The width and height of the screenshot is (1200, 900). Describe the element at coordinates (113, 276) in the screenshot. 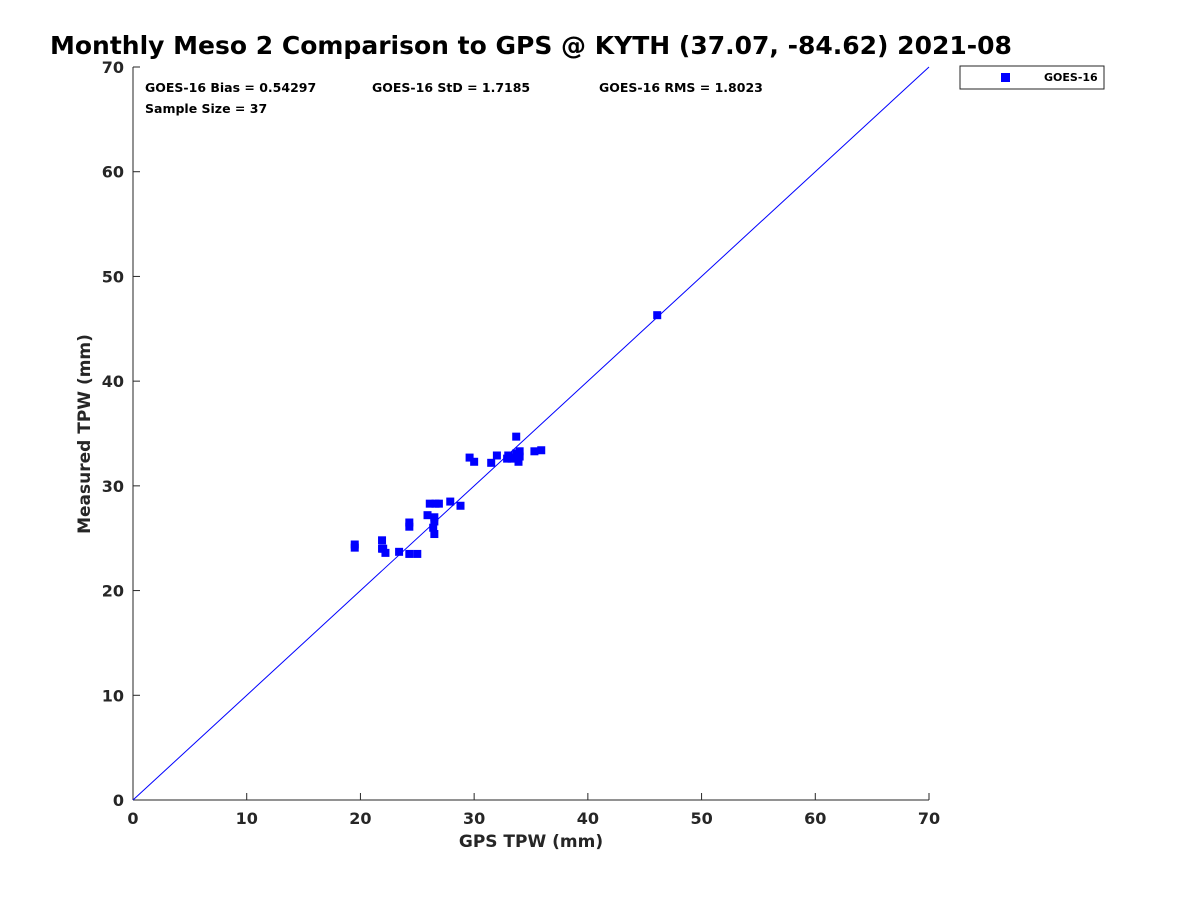

I see `y-tick-label: 50` at that location.